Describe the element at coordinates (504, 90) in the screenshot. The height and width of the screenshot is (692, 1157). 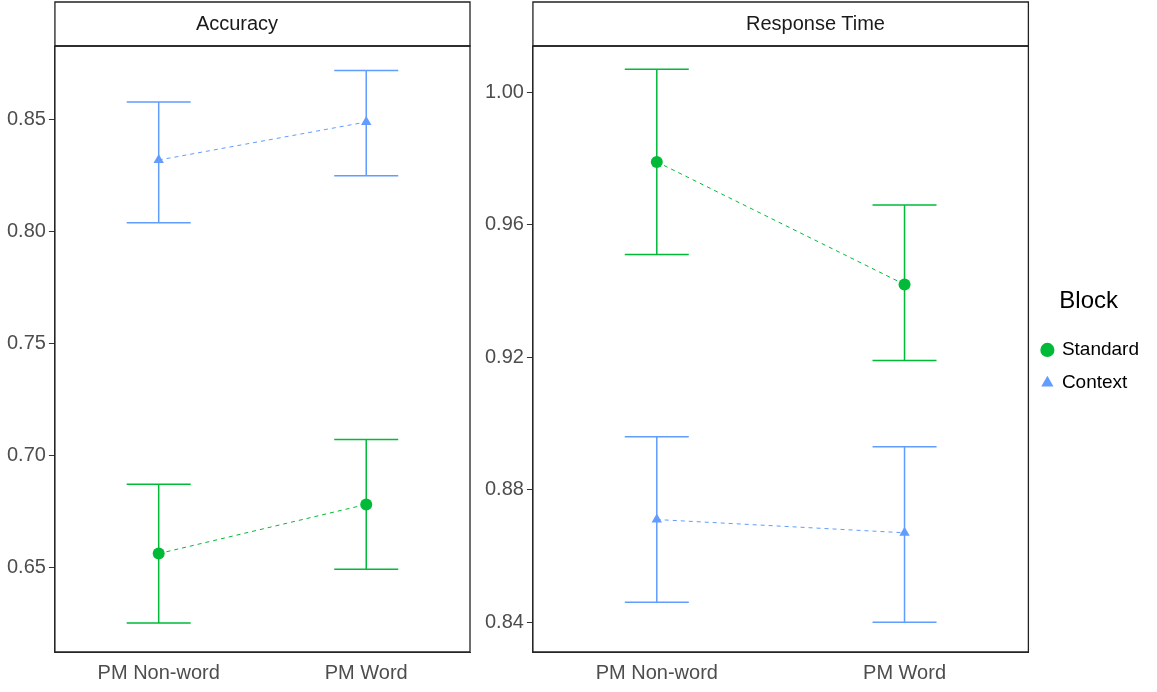
I see `y-tick-label: 1.00` at that location.